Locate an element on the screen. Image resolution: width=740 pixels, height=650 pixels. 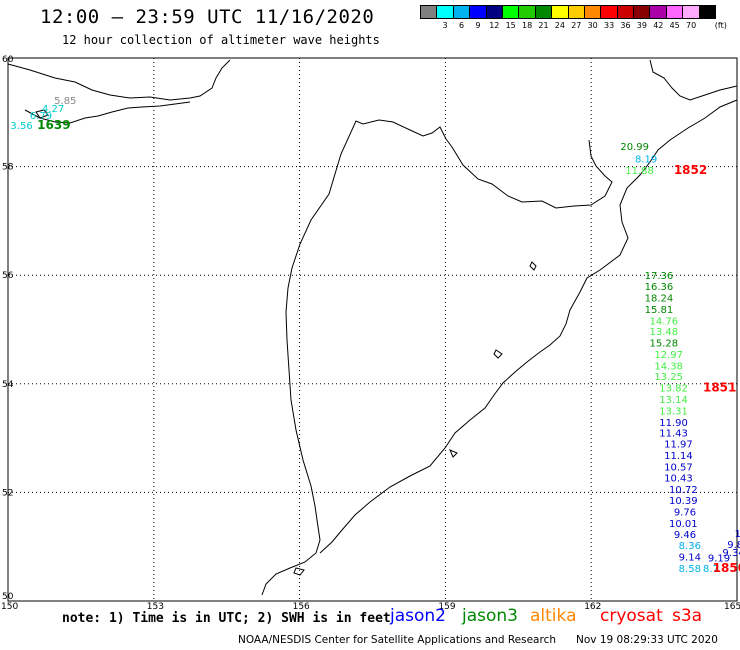
legend-item-cryosat: cryosat is located at coordinates (631, 616).